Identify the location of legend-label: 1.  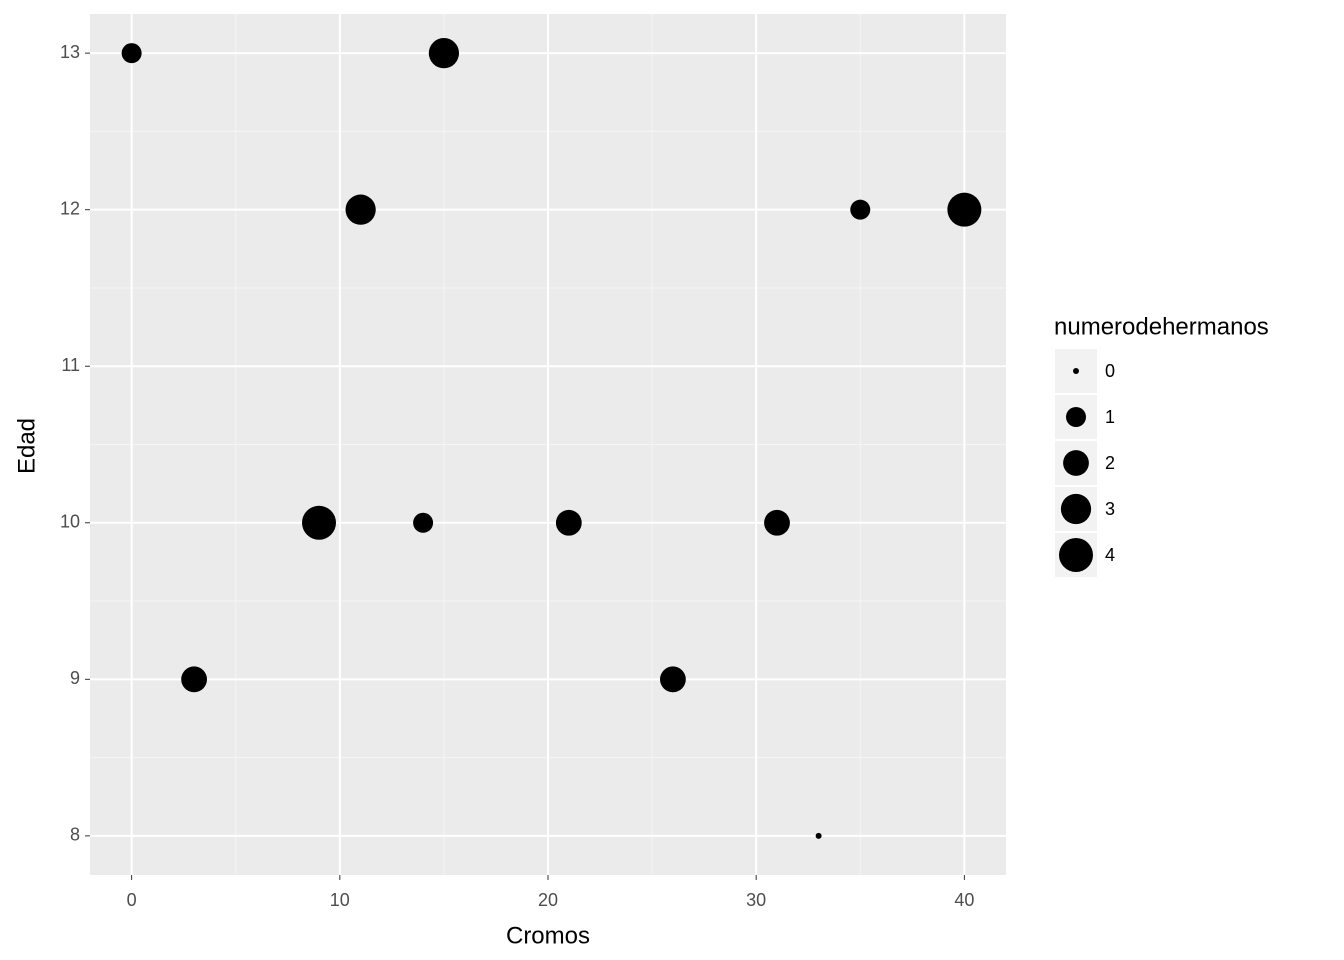
(1110, 417).